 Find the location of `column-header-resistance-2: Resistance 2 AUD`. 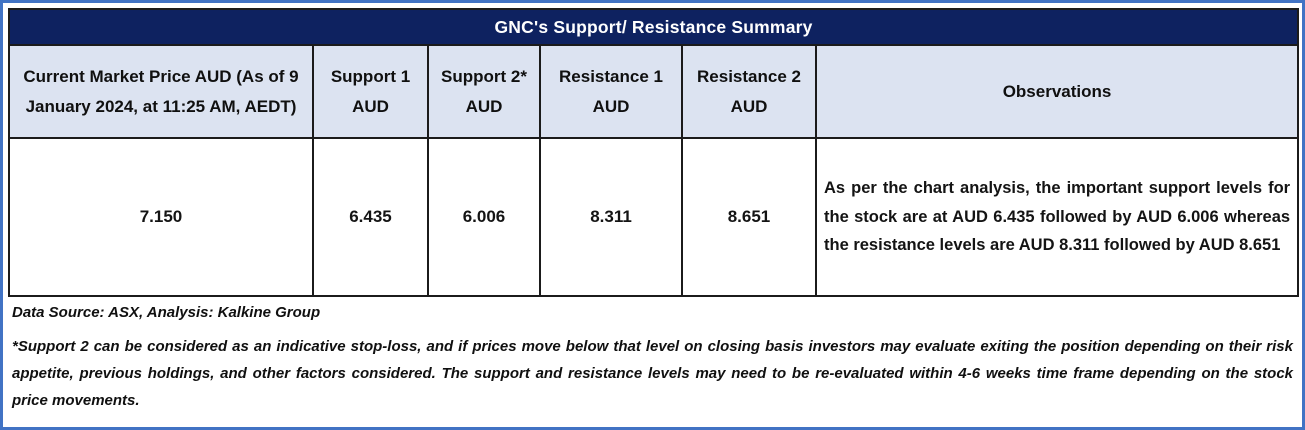

column-header-resistance-2: Resistance 2 AUD is located at coordinates (749, 91).